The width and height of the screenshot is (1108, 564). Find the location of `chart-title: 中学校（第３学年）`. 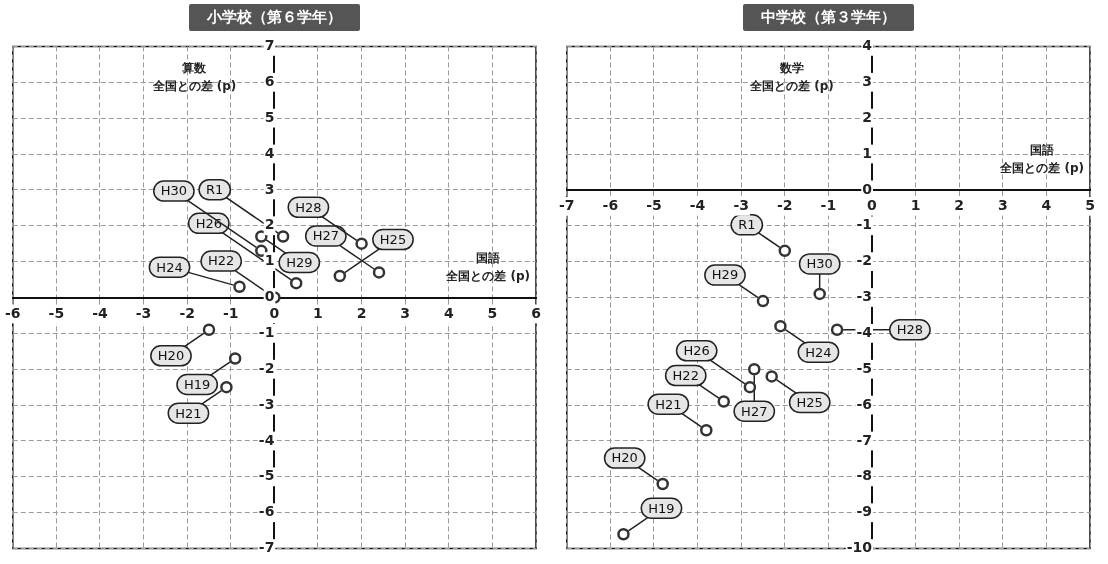

chart-title: 中学校（第３学年） is located at coordinates (828, 17).